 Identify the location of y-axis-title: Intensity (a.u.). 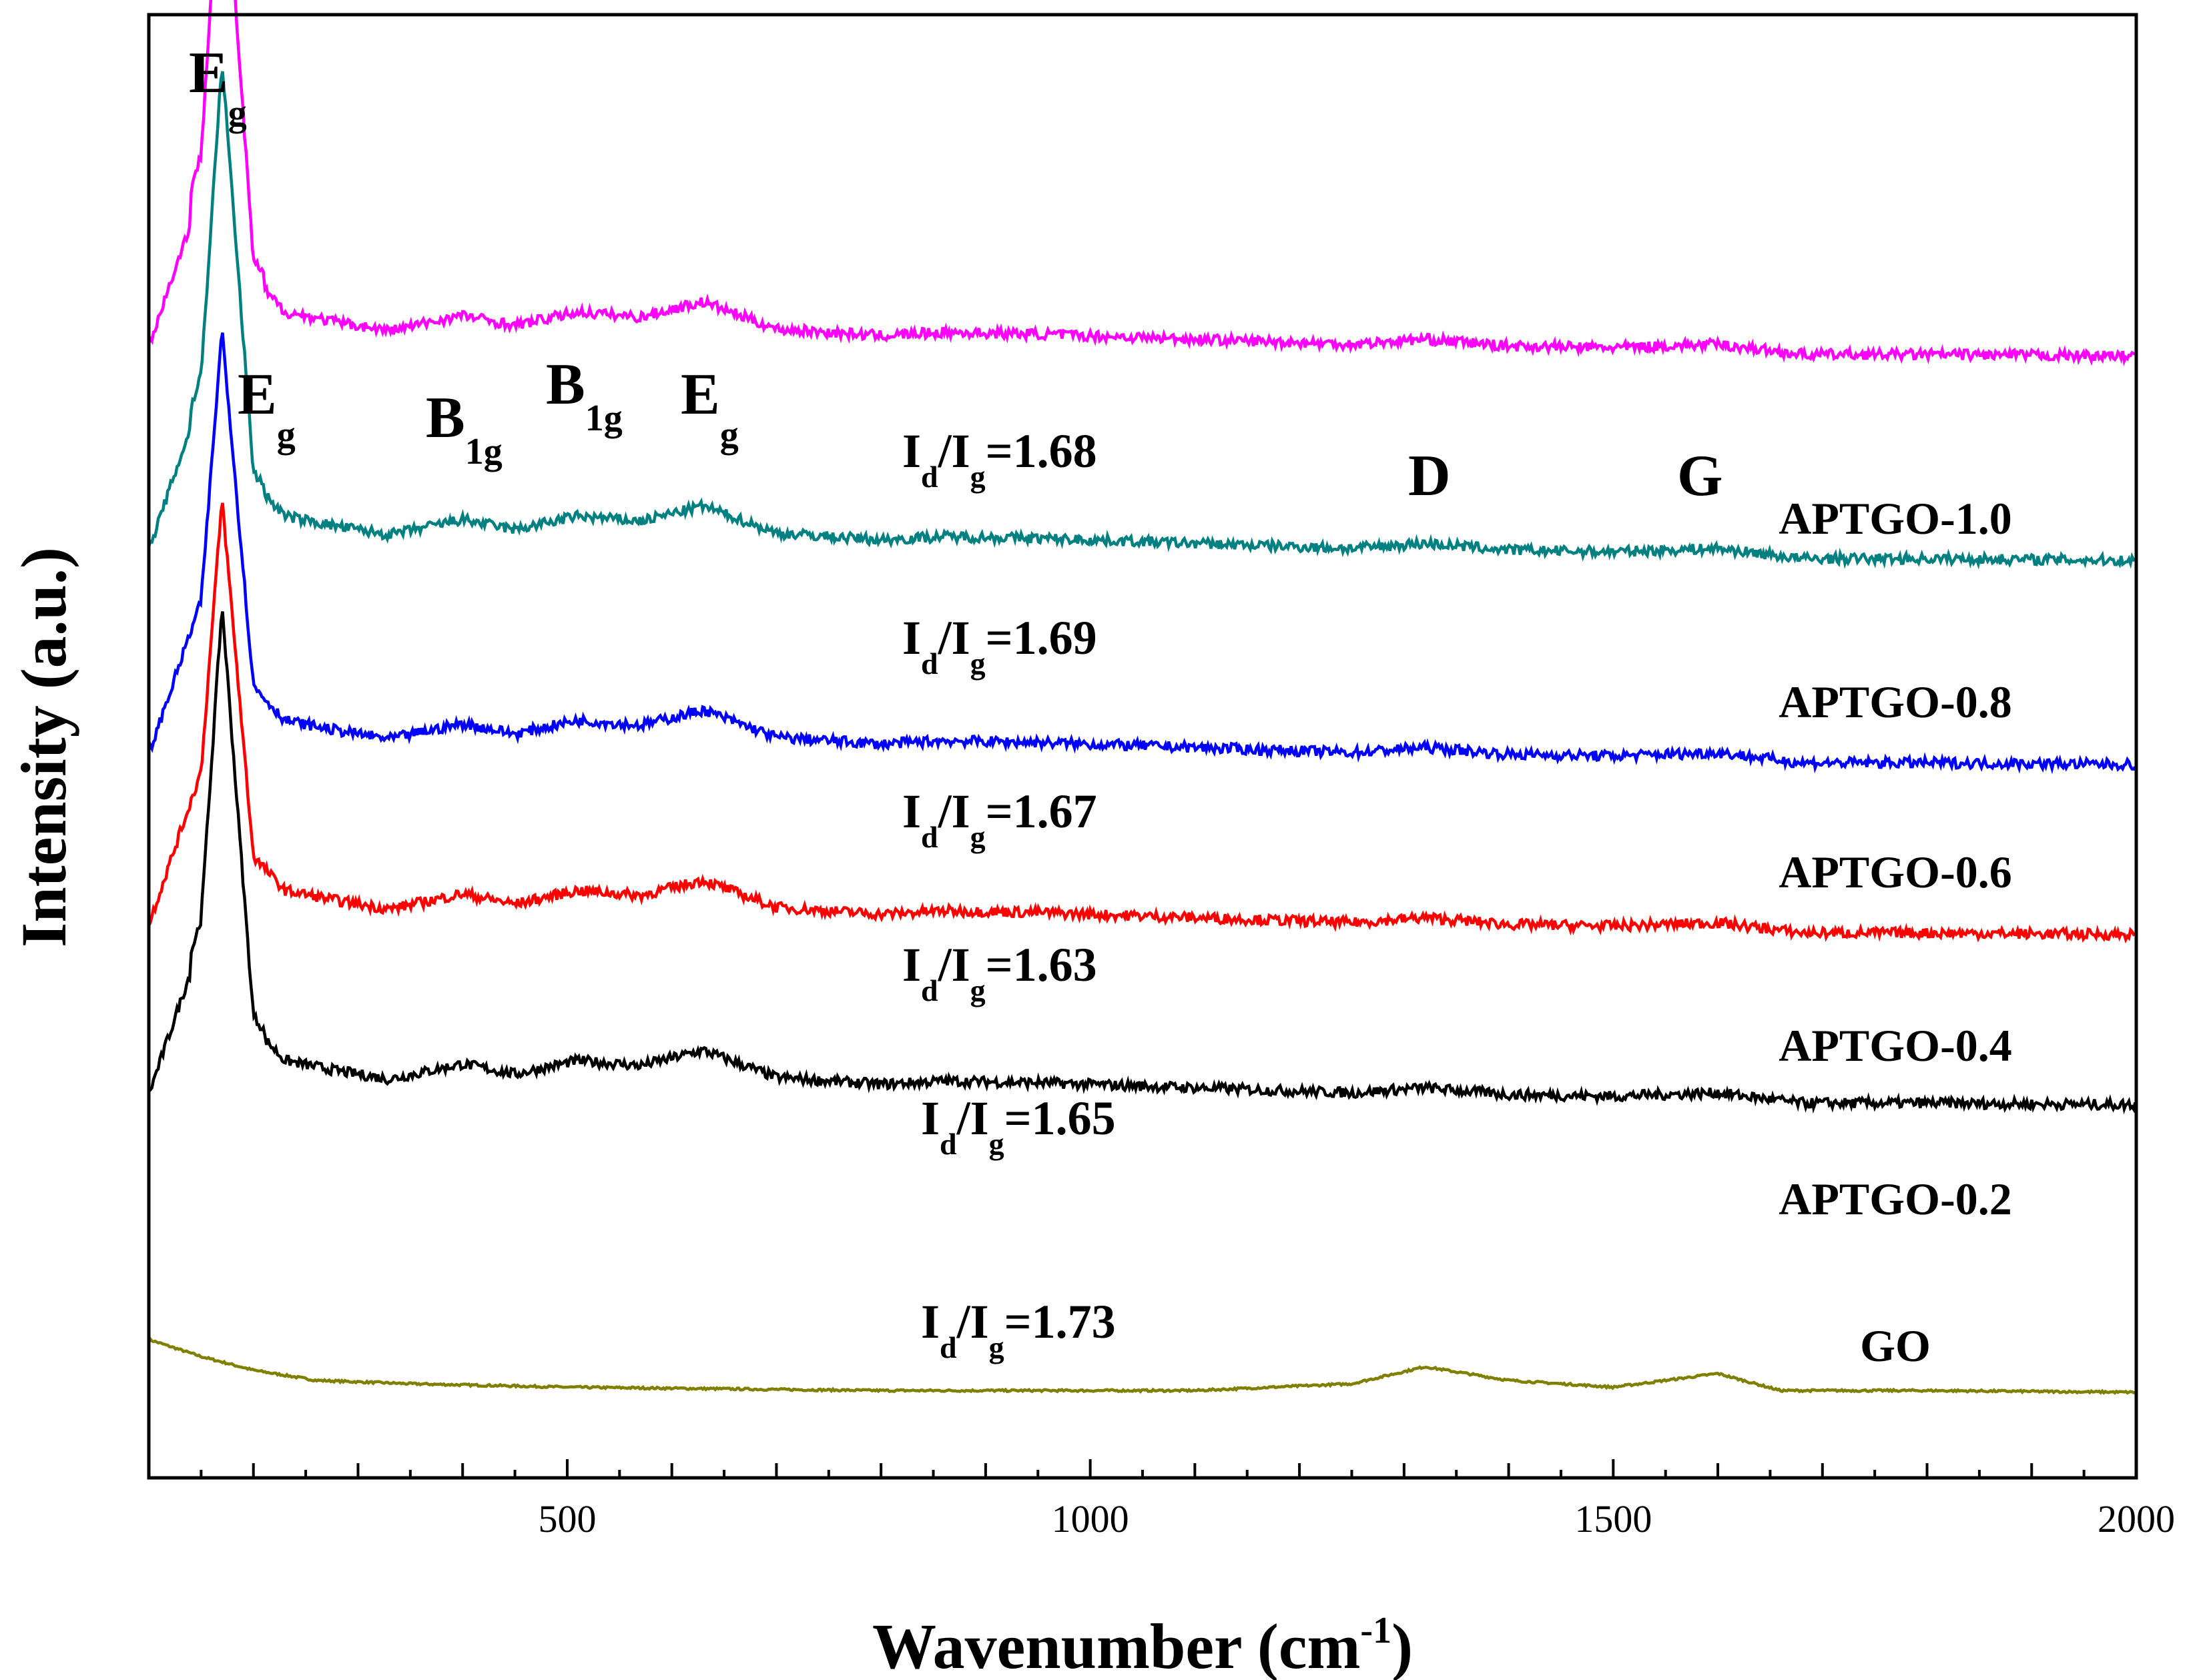
(43, 747).